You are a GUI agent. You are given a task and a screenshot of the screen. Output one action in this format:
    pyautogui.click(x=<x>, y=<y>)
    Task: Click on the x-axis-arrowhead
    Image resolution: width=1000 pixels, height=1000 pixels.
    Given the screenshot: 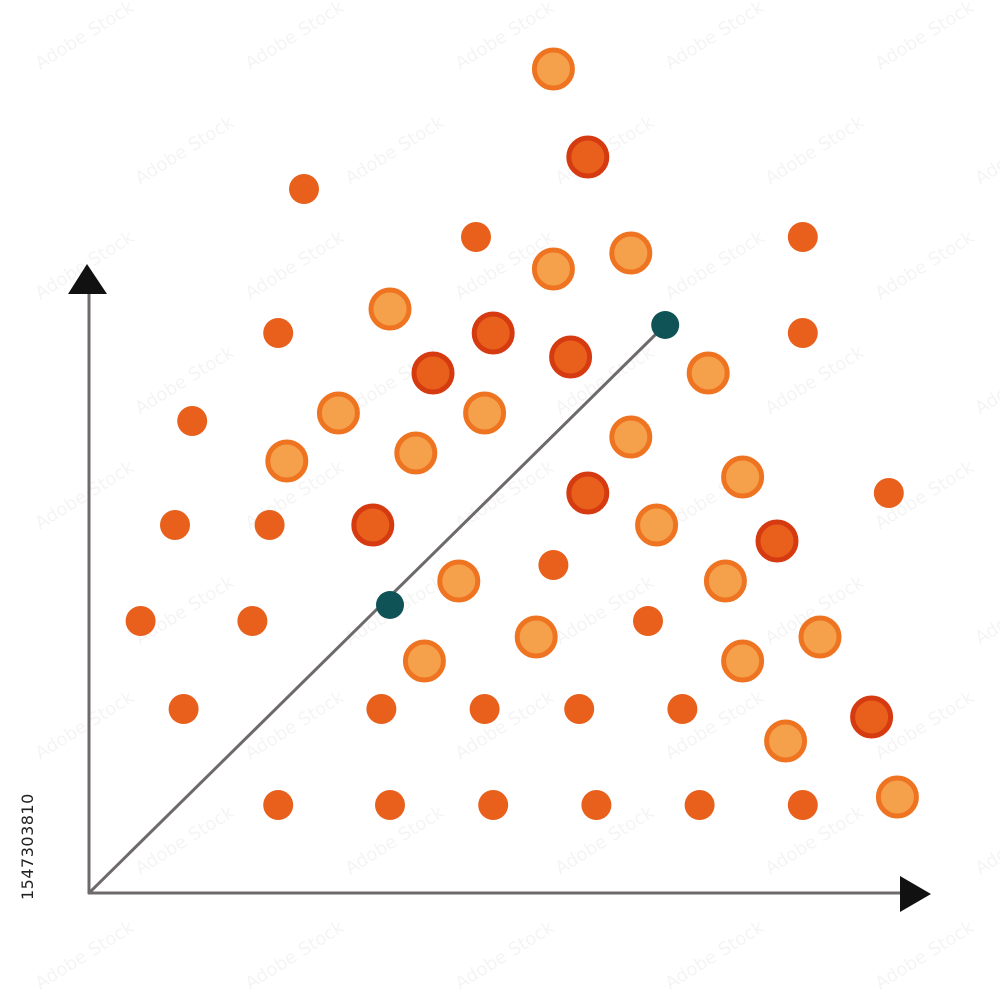 What is the action you would take?
    pyautogui.click(x=915, y=894)
    